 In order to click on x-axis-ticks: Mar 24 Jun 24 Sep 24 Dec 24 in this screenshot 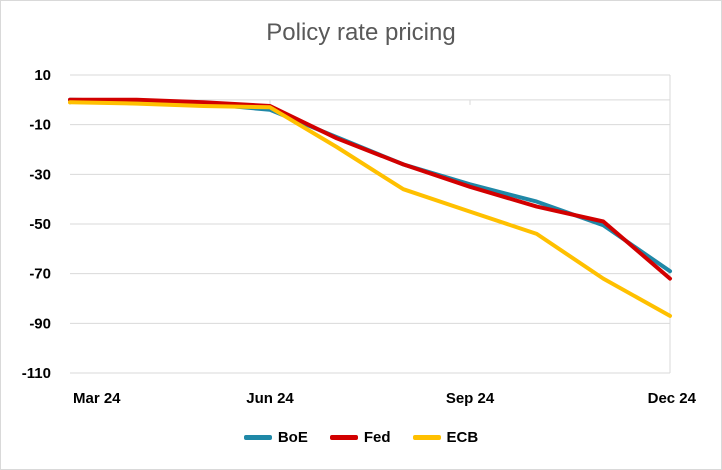, I will do `click(385, 398)`.